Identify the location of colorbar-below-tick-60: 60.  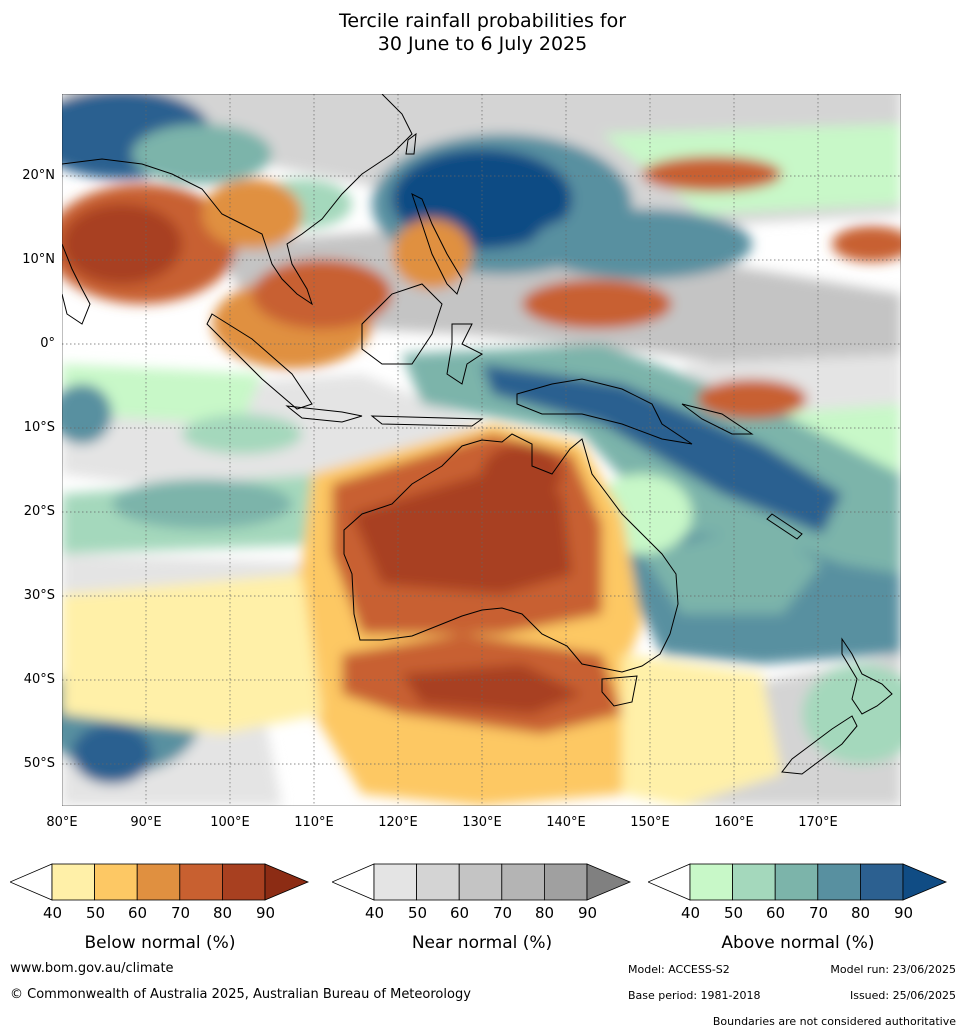
(138, 913).